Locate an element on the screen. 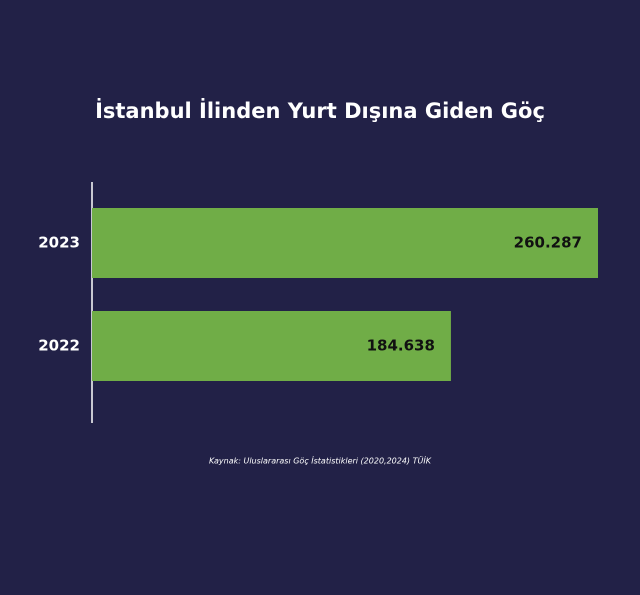  data-label: 184.638 is located at coordinates (401, 346).